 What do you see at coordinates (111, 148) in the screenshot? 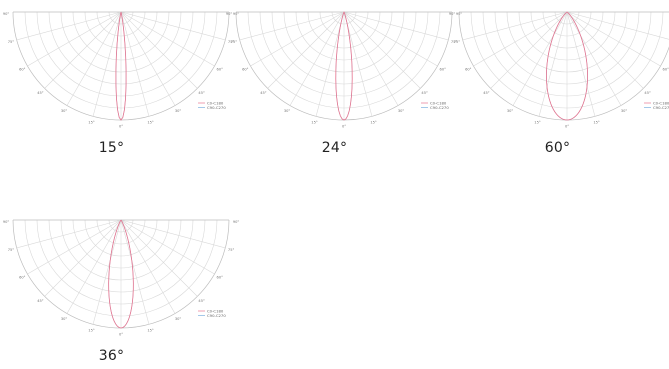
I see `beam-angle-caption: 15°` at bounding box center [111, 148].